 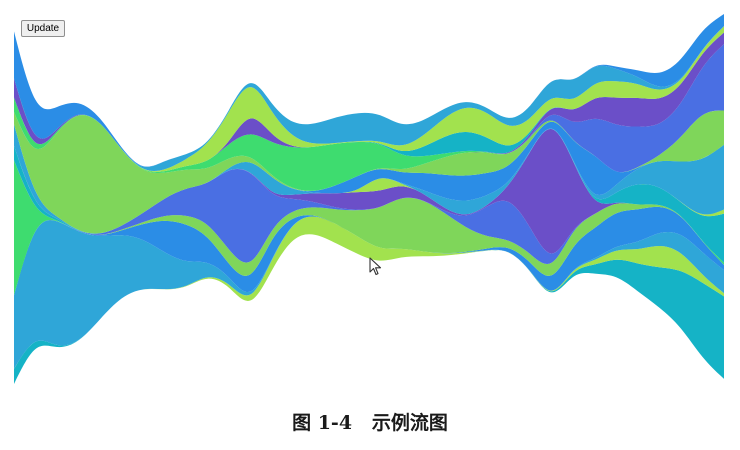 I want to click on update-button: Update, so click(x=43, y=28).